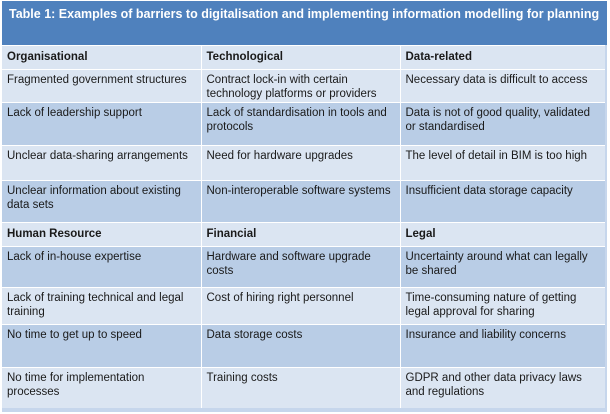  Describe the element at coordinates (301, 387) in the screenshot. I see `table-cell: Training costs` at that location.